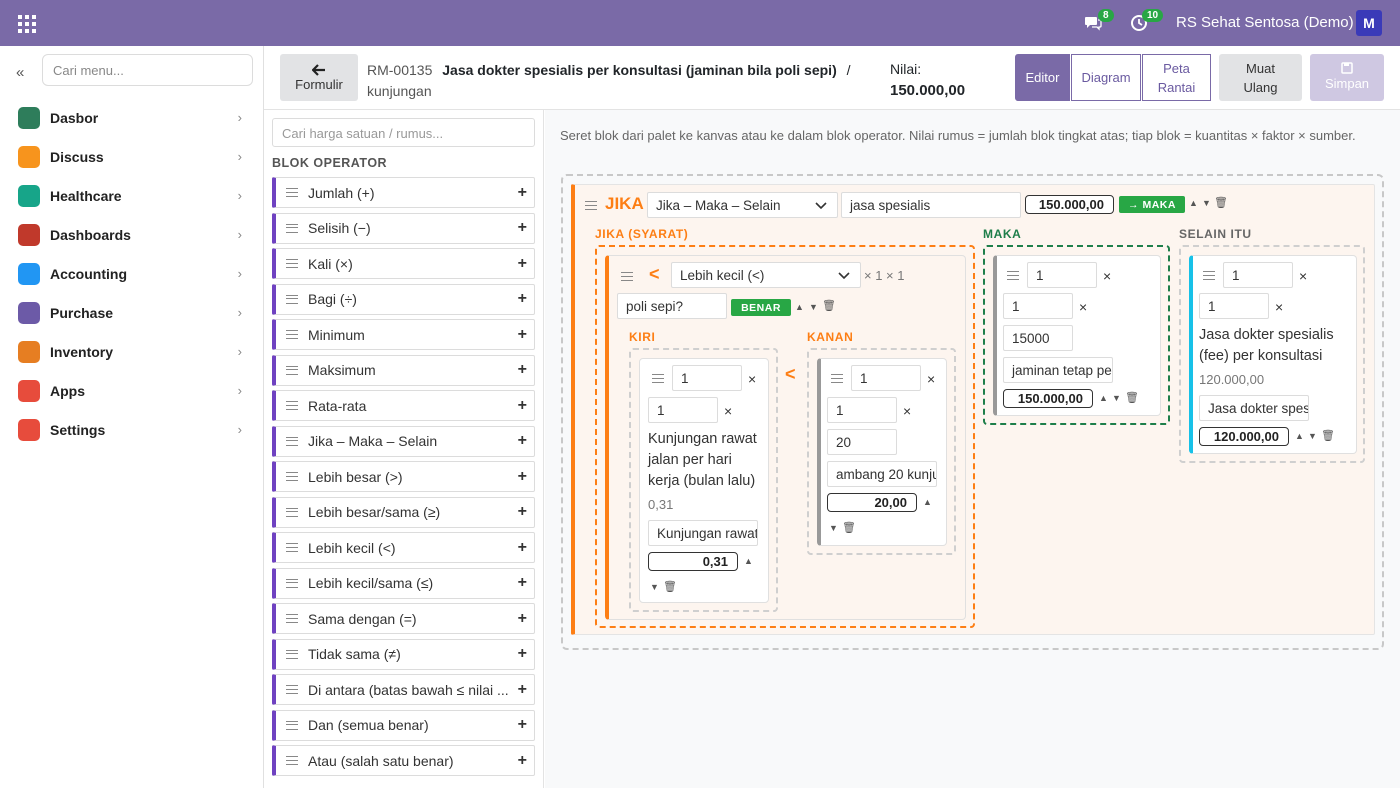 This screenshot has height=788, width=1400. What do you see at coordinates (1347, 77) in the screenshot?
I see `save-button: Simpan` at bounding box center [1347, 77].